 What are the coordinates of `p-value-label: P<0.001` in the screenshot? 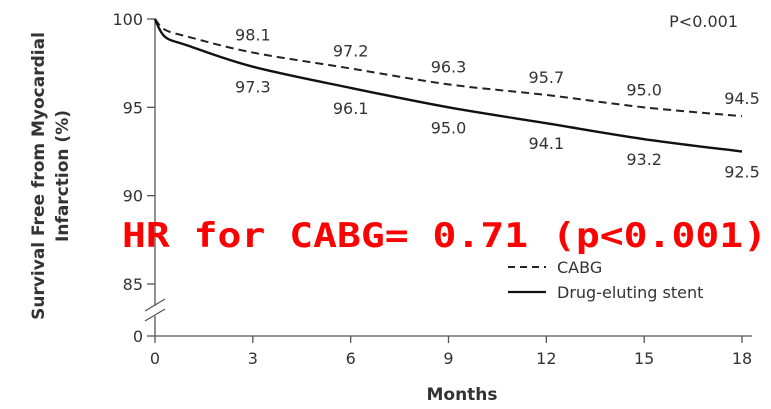 It's located at (703, 21).